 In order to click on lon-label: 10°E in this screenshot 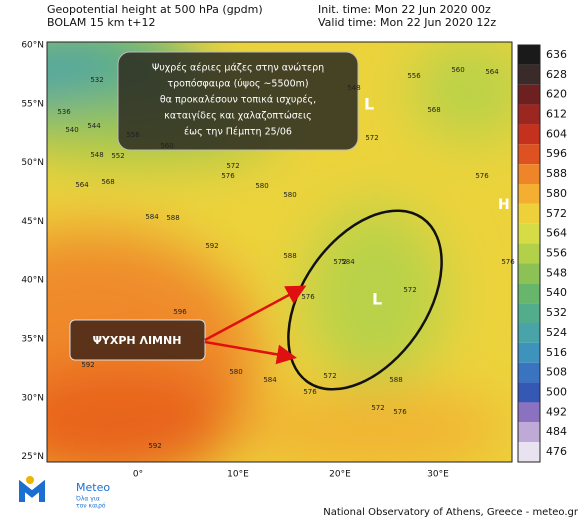, I will do `click(238, 475)`.